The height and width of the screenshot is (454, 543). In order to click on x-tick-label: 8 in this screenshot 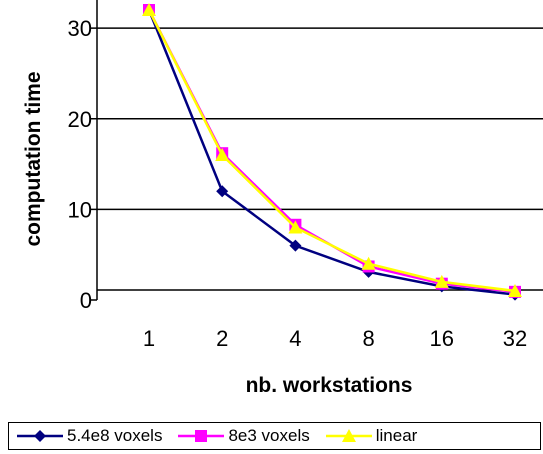, I will do `click(368, 338)`.